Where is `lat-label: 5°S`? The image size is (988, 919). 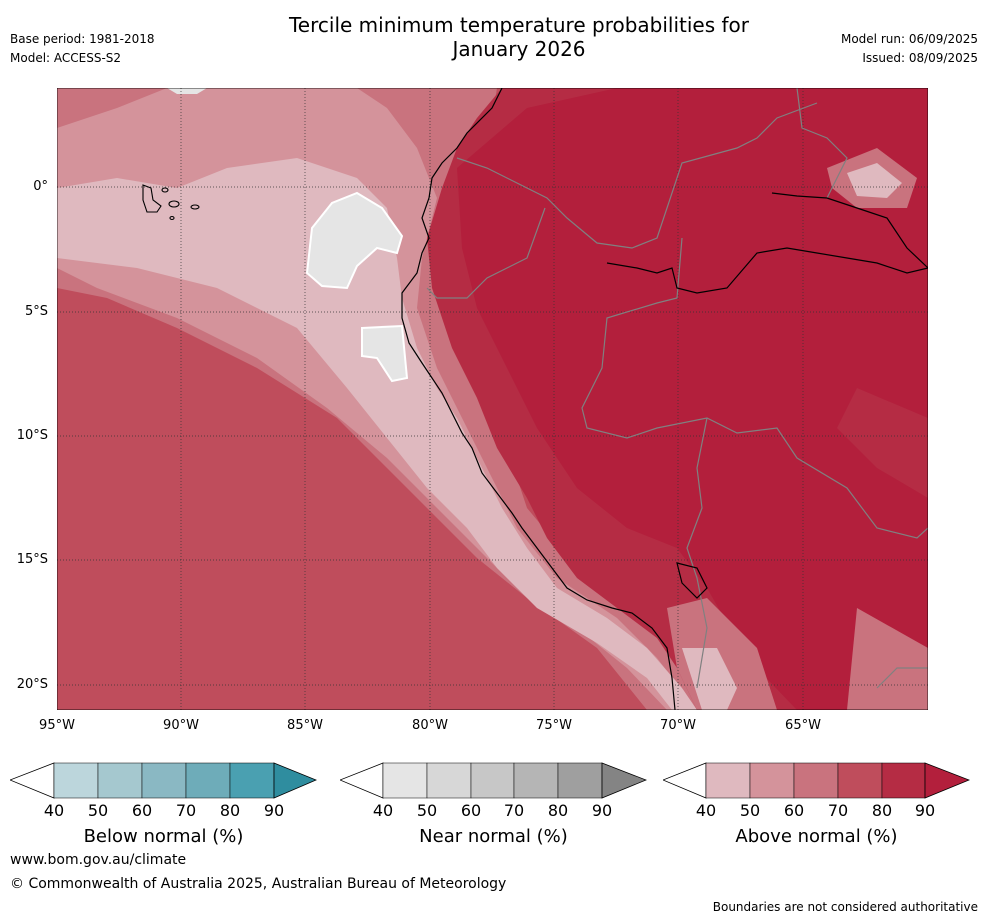
lat-label: 5°S is located at coordinates (36, 311).